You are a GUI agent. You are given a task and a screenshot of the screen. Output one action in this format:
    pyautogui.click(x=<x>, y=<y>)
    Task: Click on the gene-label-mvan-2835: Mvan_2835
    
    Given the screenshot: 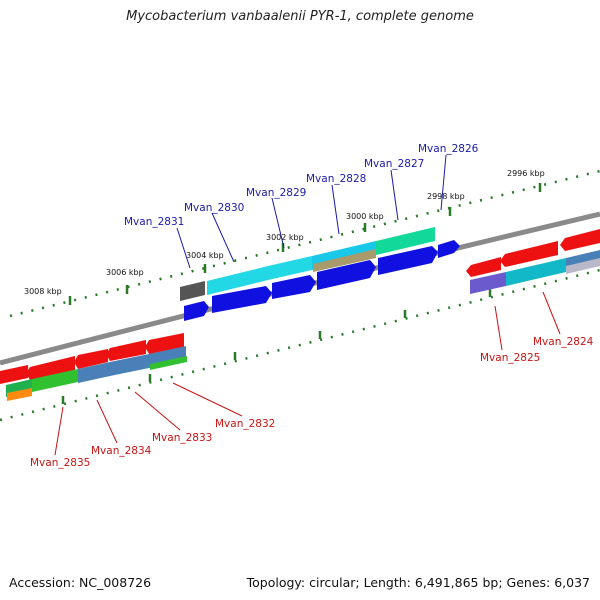 What is the action you would take?
    pyautogui.click(x=60, y=463)
    